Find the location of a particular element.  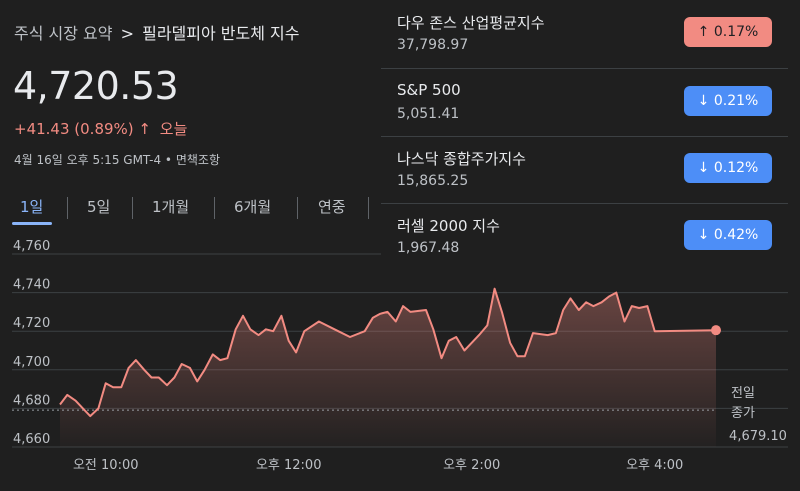

x-tick-label: 오전 10:00 is located at coordinates (106, 465).